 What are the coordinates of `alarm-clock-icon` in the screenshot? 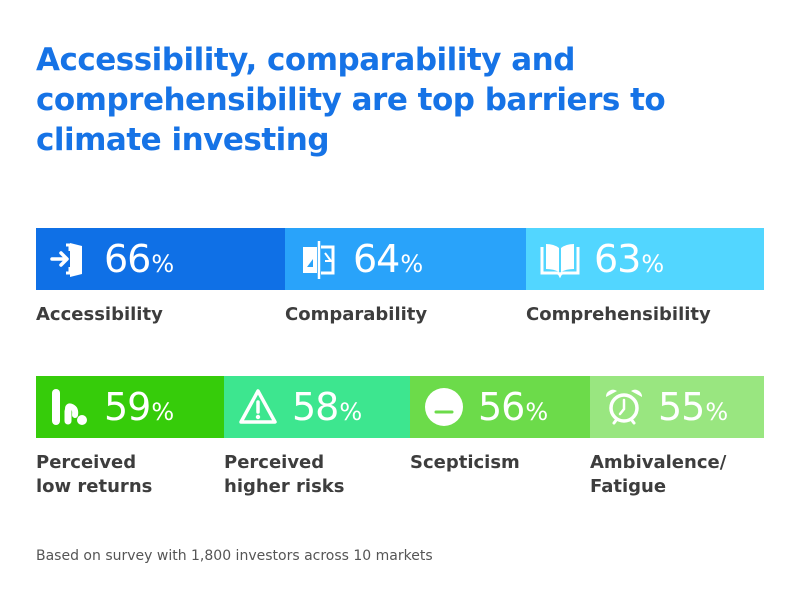 It's located at (624, 407).